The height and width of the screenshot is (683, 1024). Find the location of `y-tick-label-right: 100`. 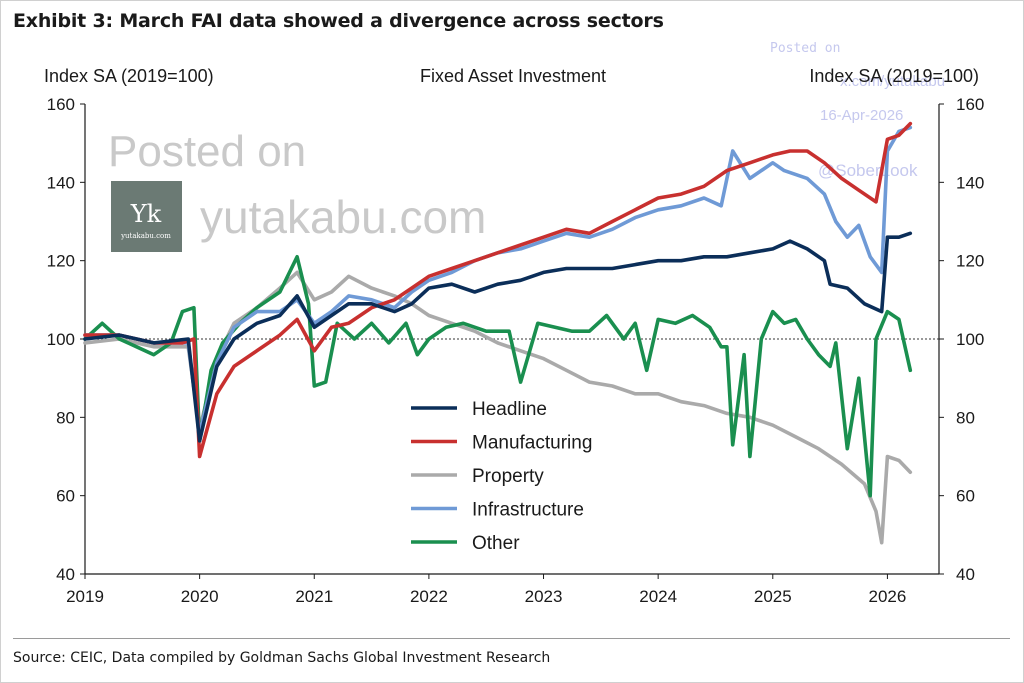

y-tick-label-right: 100 is located at coordinates (970, 339).